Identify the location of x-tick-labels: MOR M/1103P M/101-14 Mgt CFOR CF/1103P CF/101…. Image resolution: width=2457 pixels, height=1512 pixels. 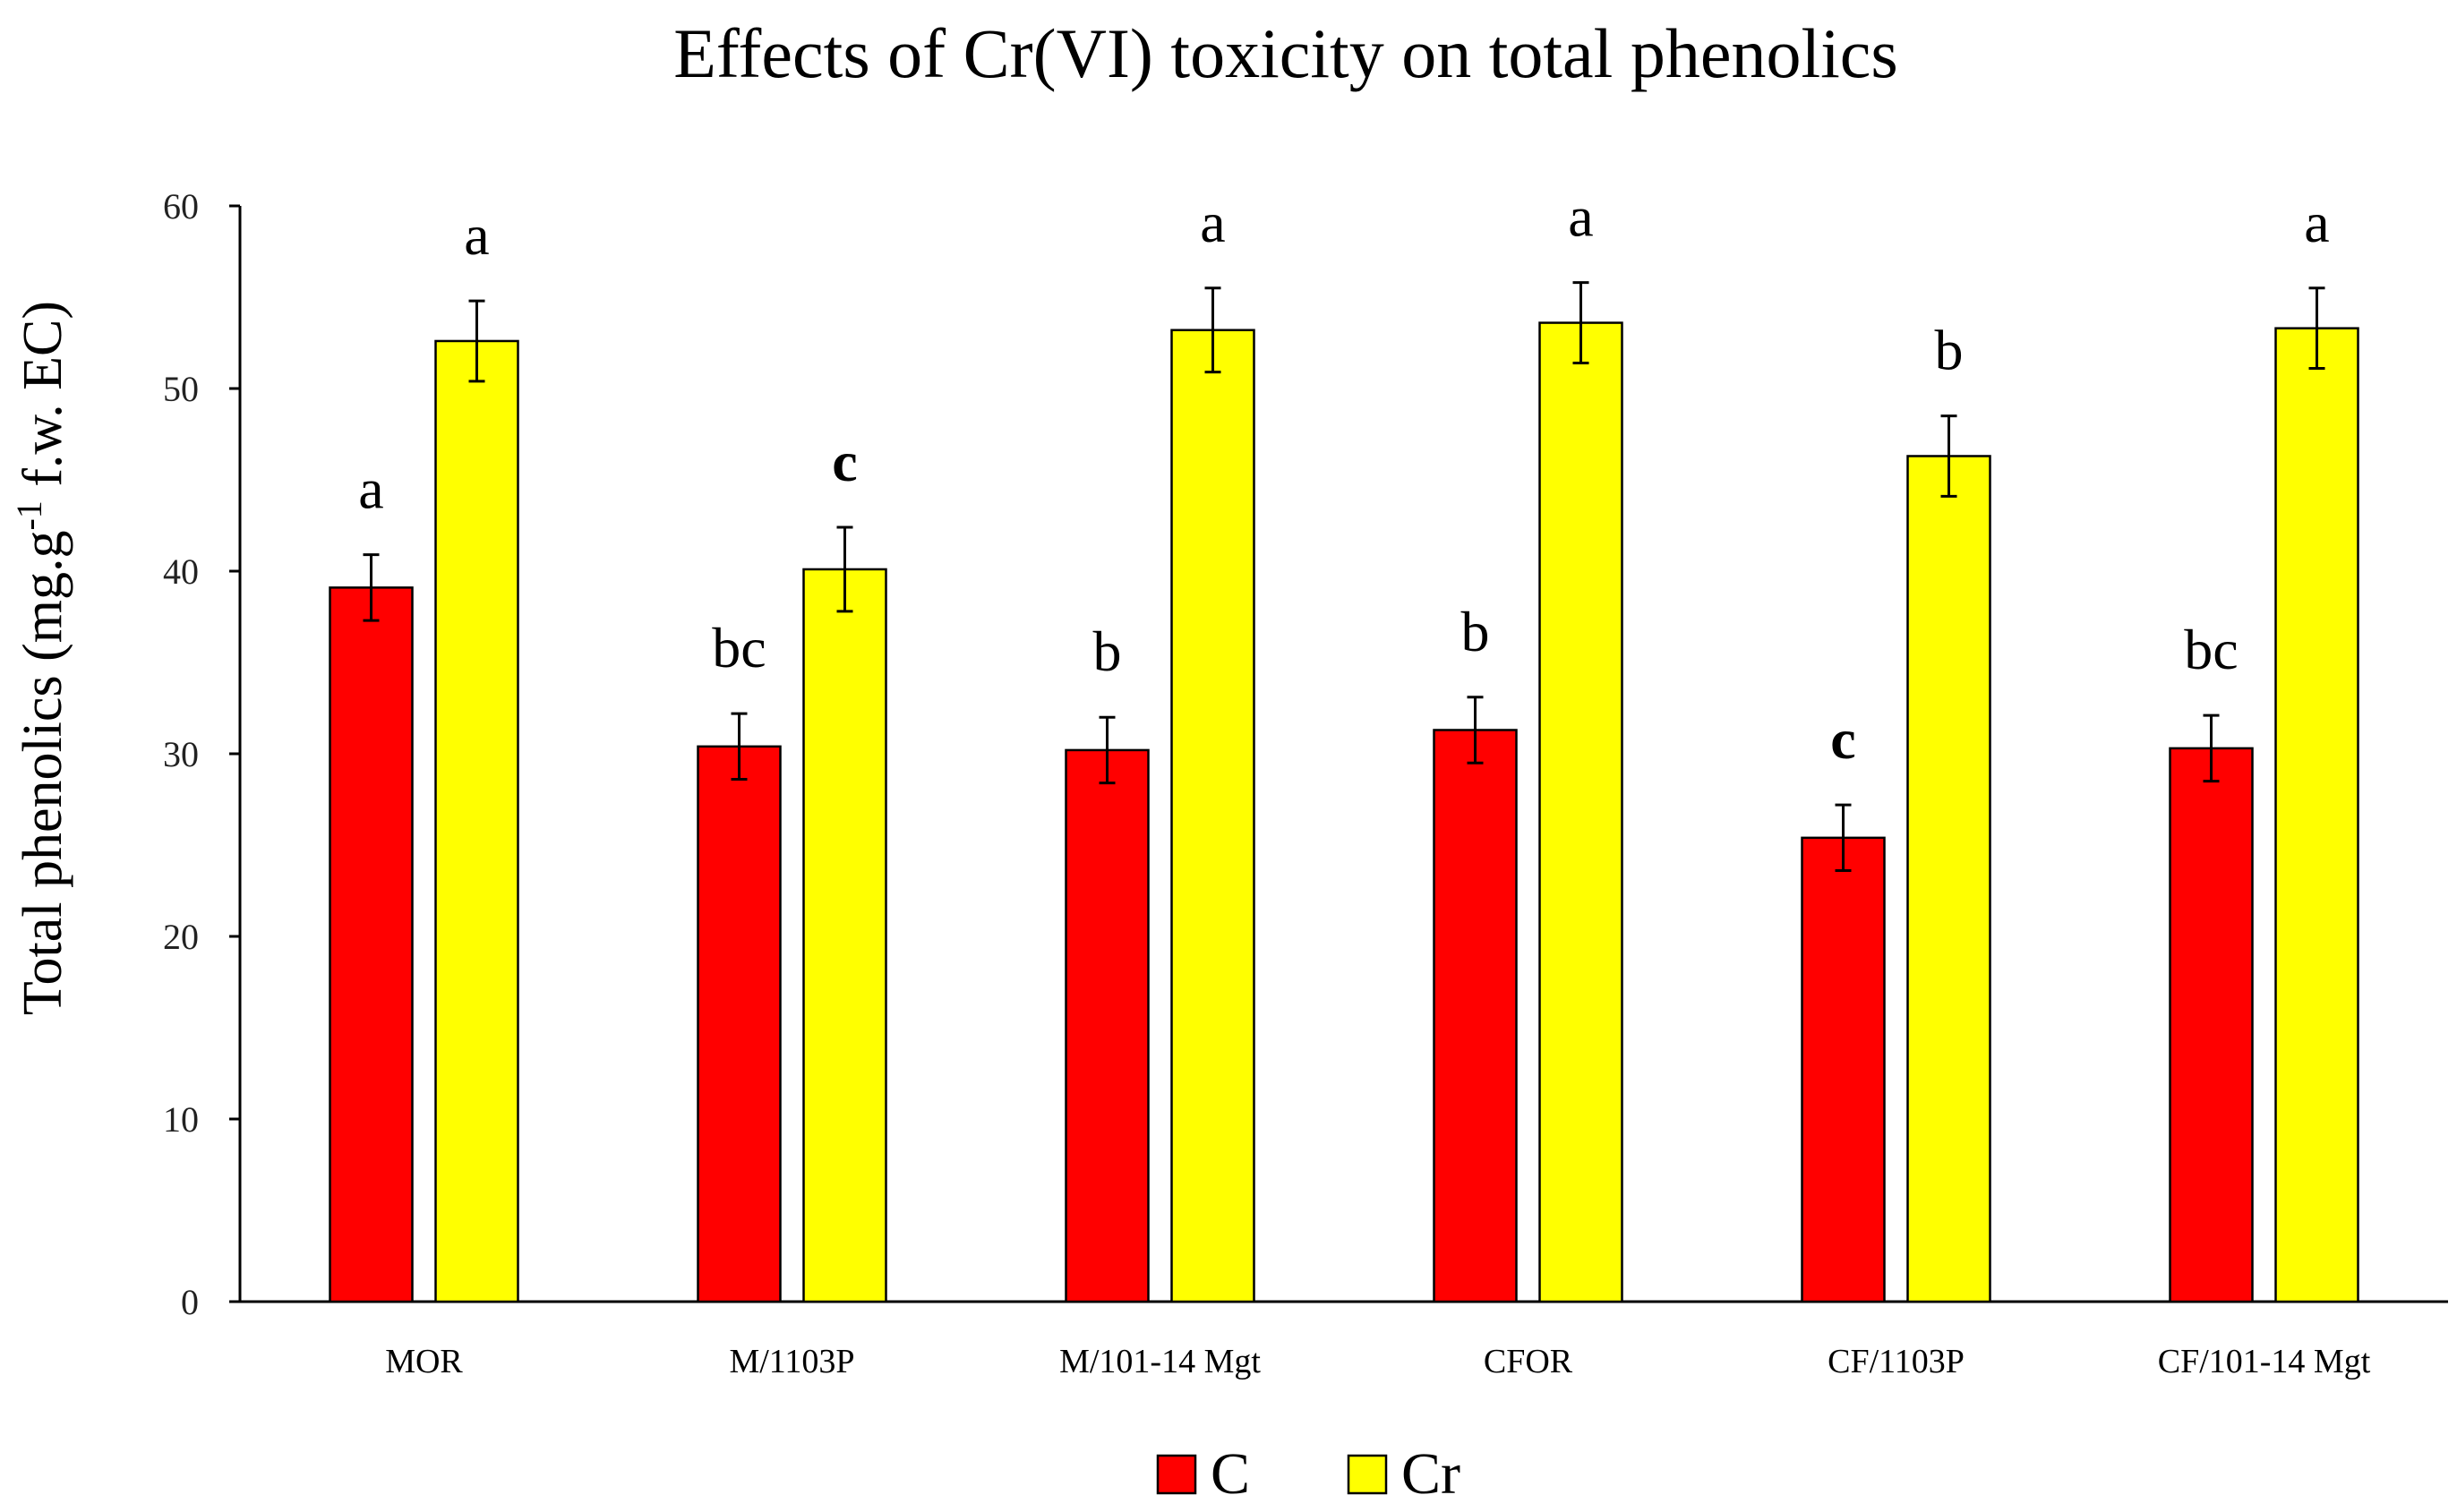
(1377, 1361).